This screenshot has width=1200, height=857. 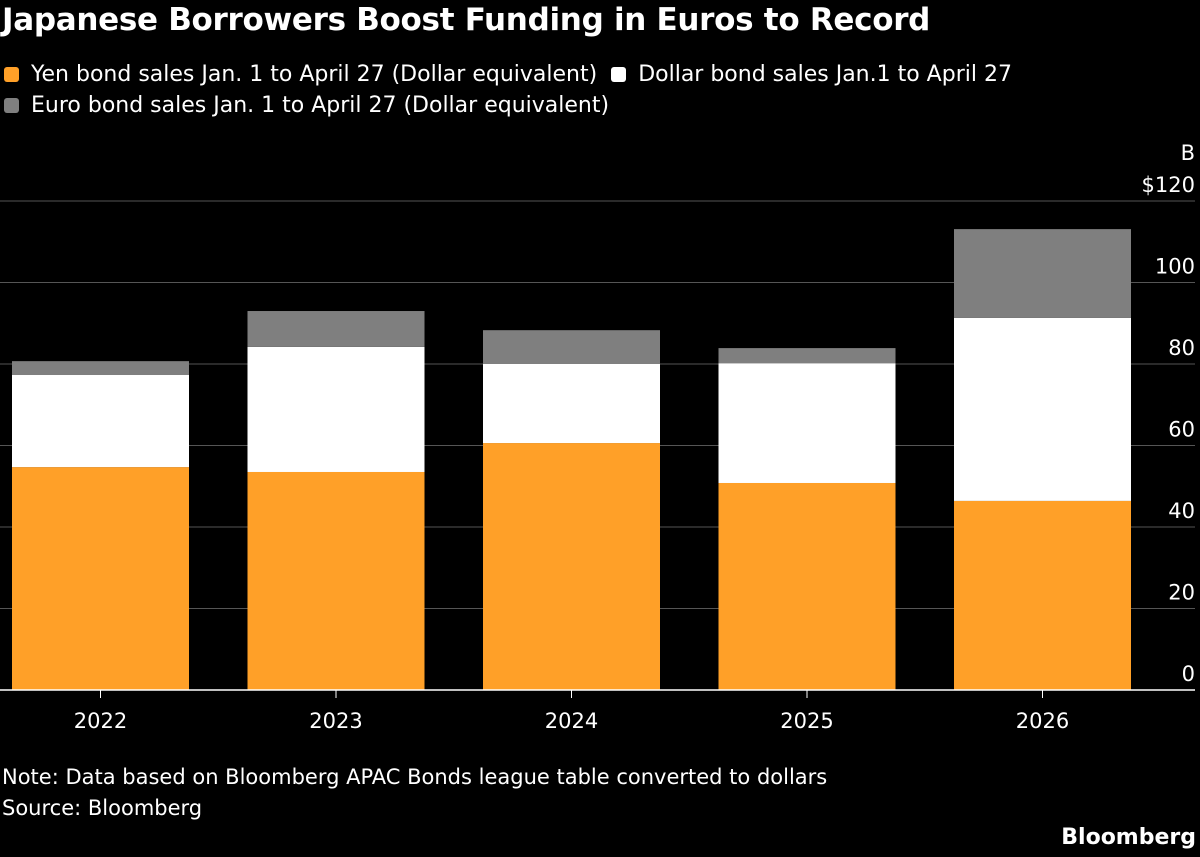 I want to click on x-tick-label: 2025, so click(x=806, y=721).